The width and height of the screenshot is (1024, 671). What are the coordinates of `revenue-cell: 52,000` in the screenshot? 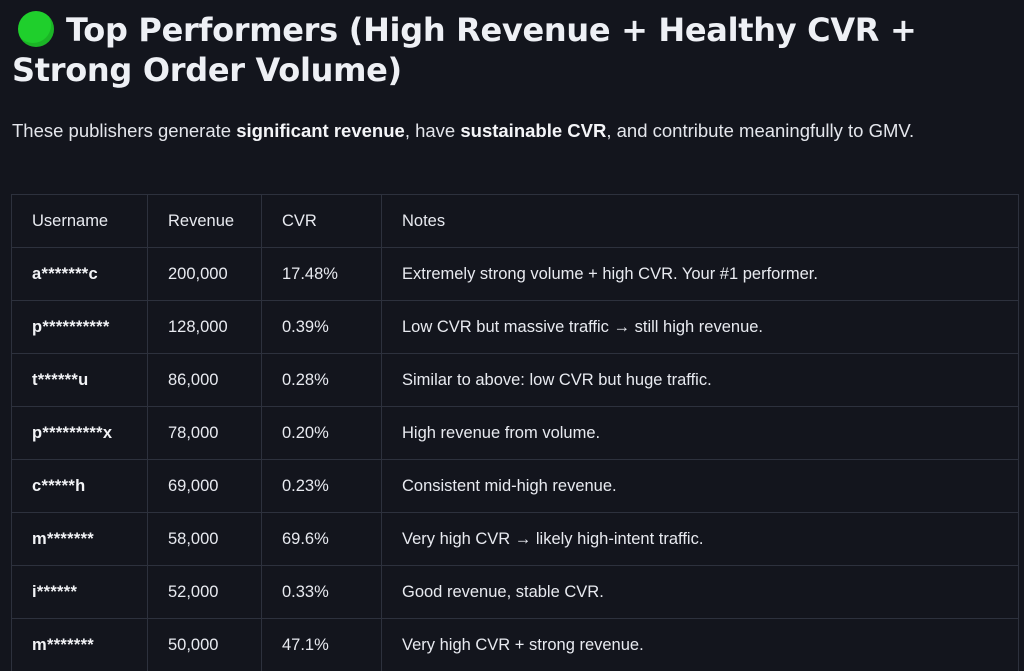 It's located at (204, 592).